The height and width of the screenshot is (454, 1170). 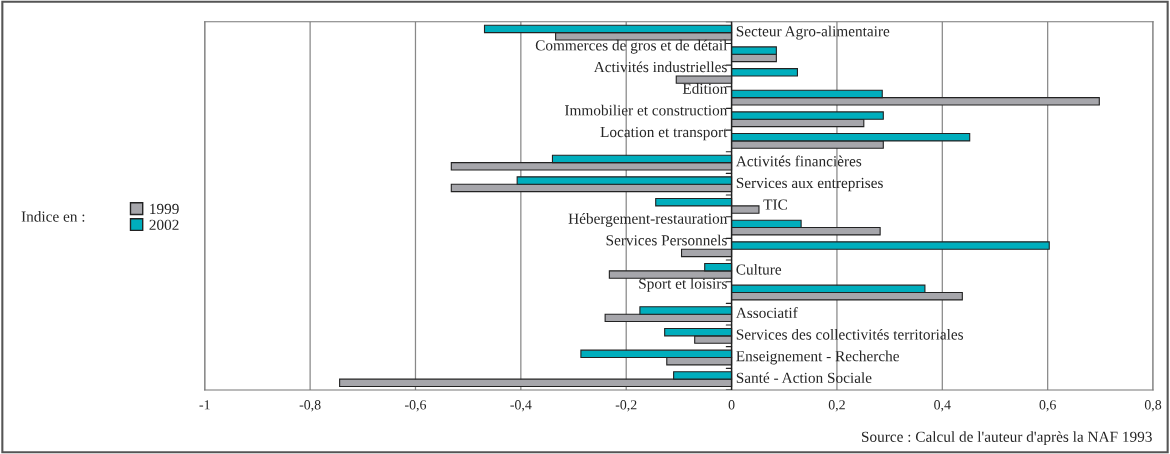 I want to click on y-tick-label: Secteur Agro-alimentaire, so click(x=813, y=32).